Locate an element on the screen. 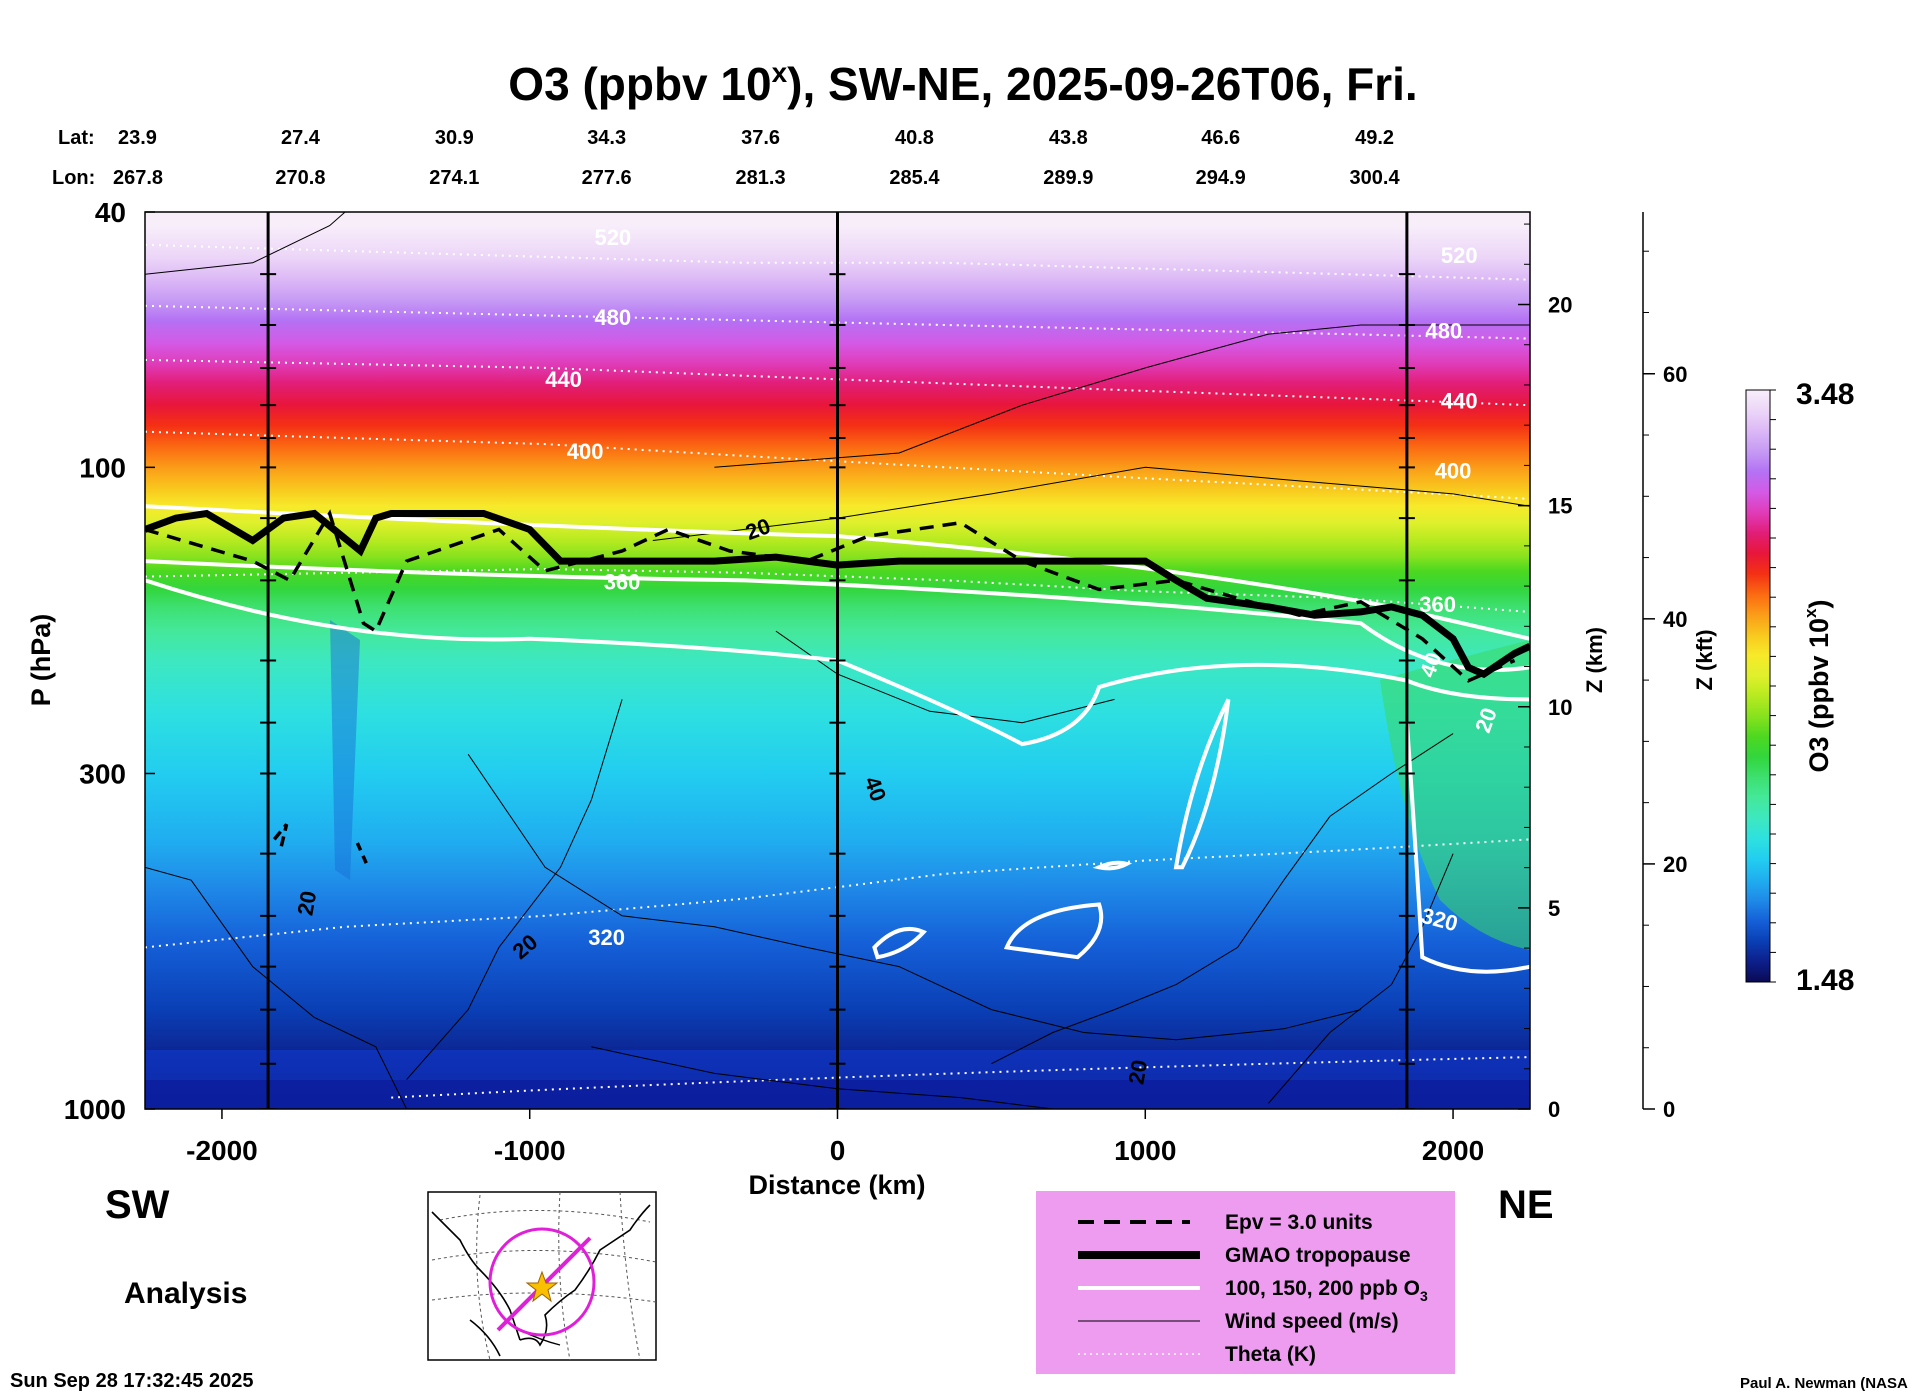 The height and width of the screenshot is (1394, 1926). y-tick-label: 40 is located at coordinates (110, 212).